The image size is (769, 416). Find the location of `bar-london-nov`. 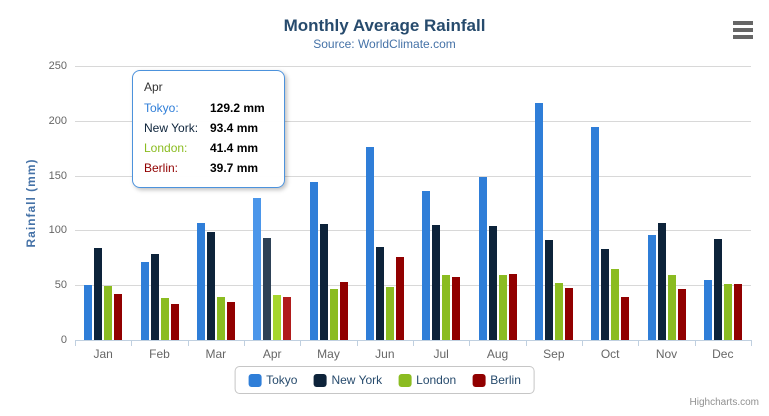

bar-london-nov is located at coordinates (671, 307).